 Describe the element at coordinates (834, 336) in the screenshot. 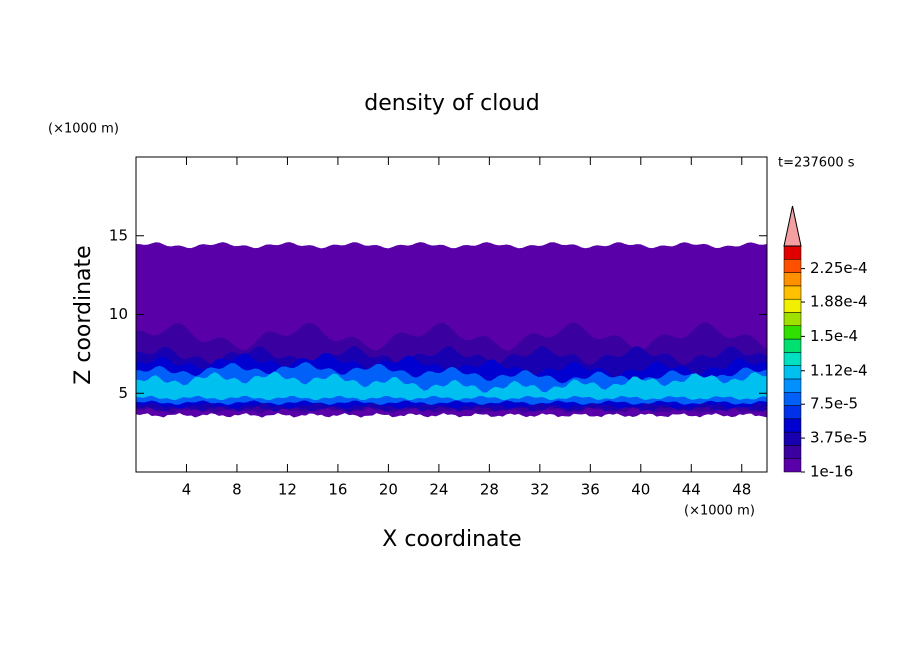

I see `colorbar-tick-label: 1.5e-4` at that location.